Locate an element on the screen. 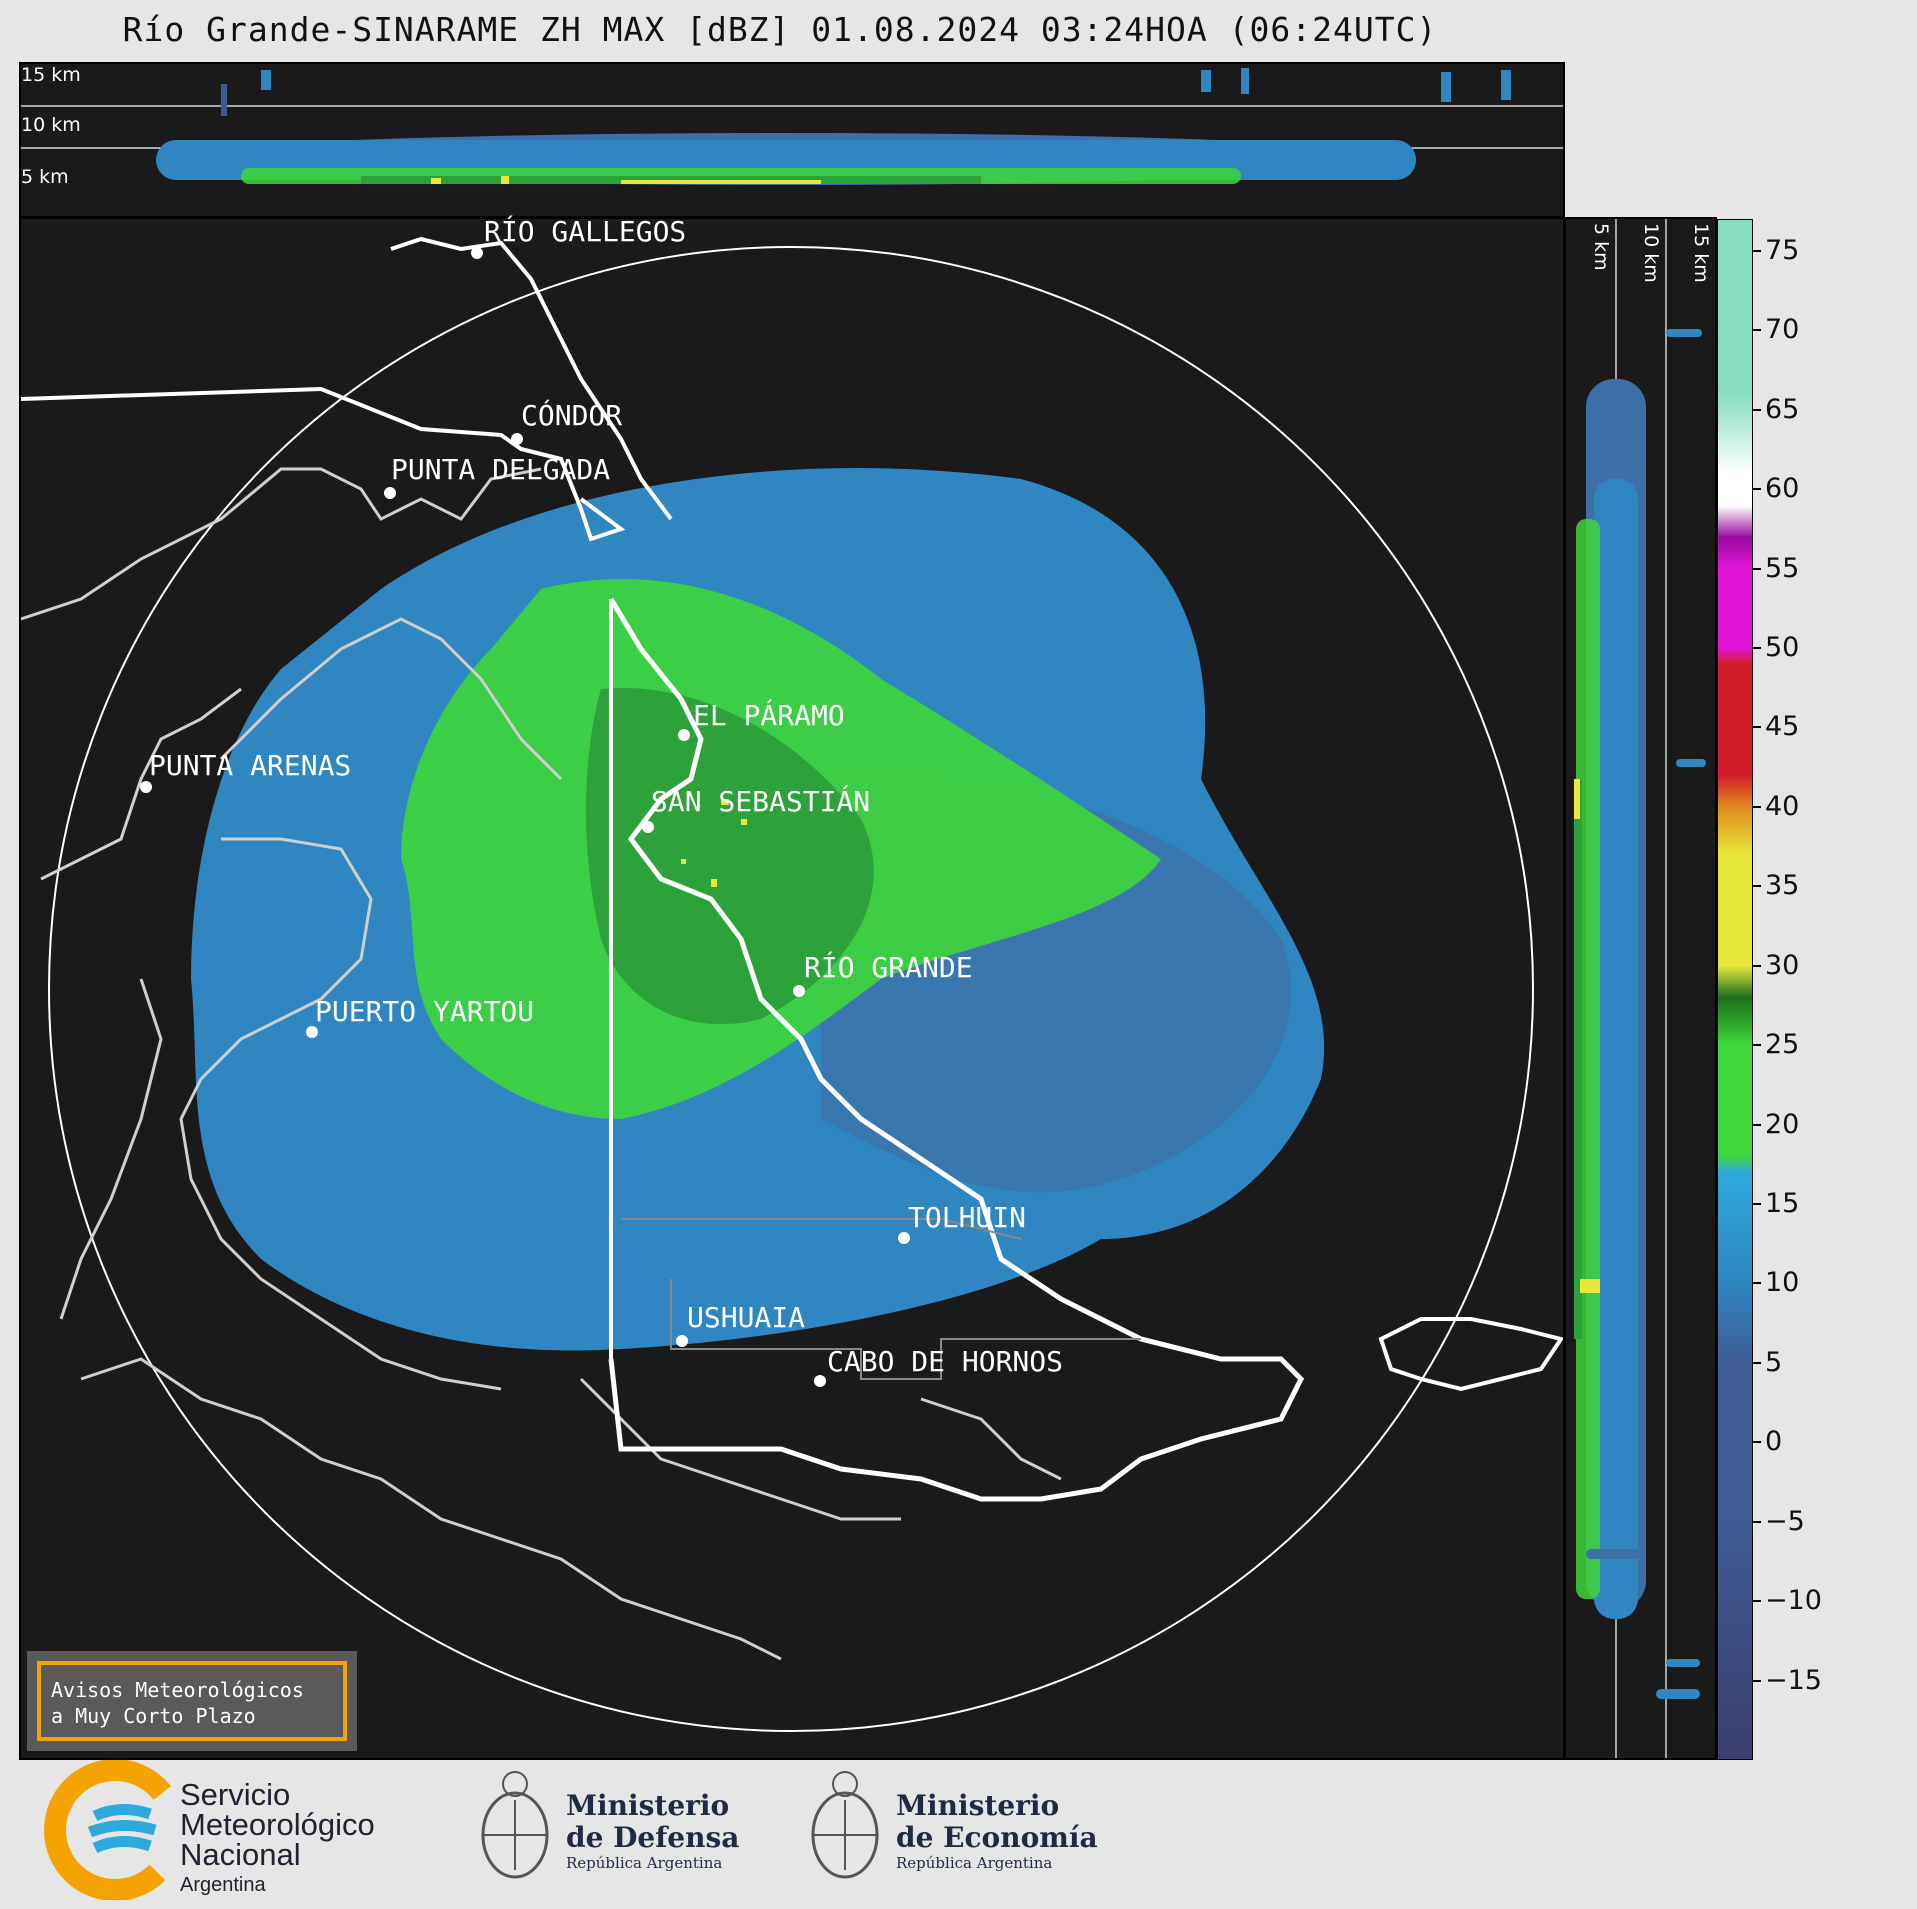 This screenshot has height=1909, width=1917. colorbar-tick-label: 45 is located at coordinates (1782, 727).